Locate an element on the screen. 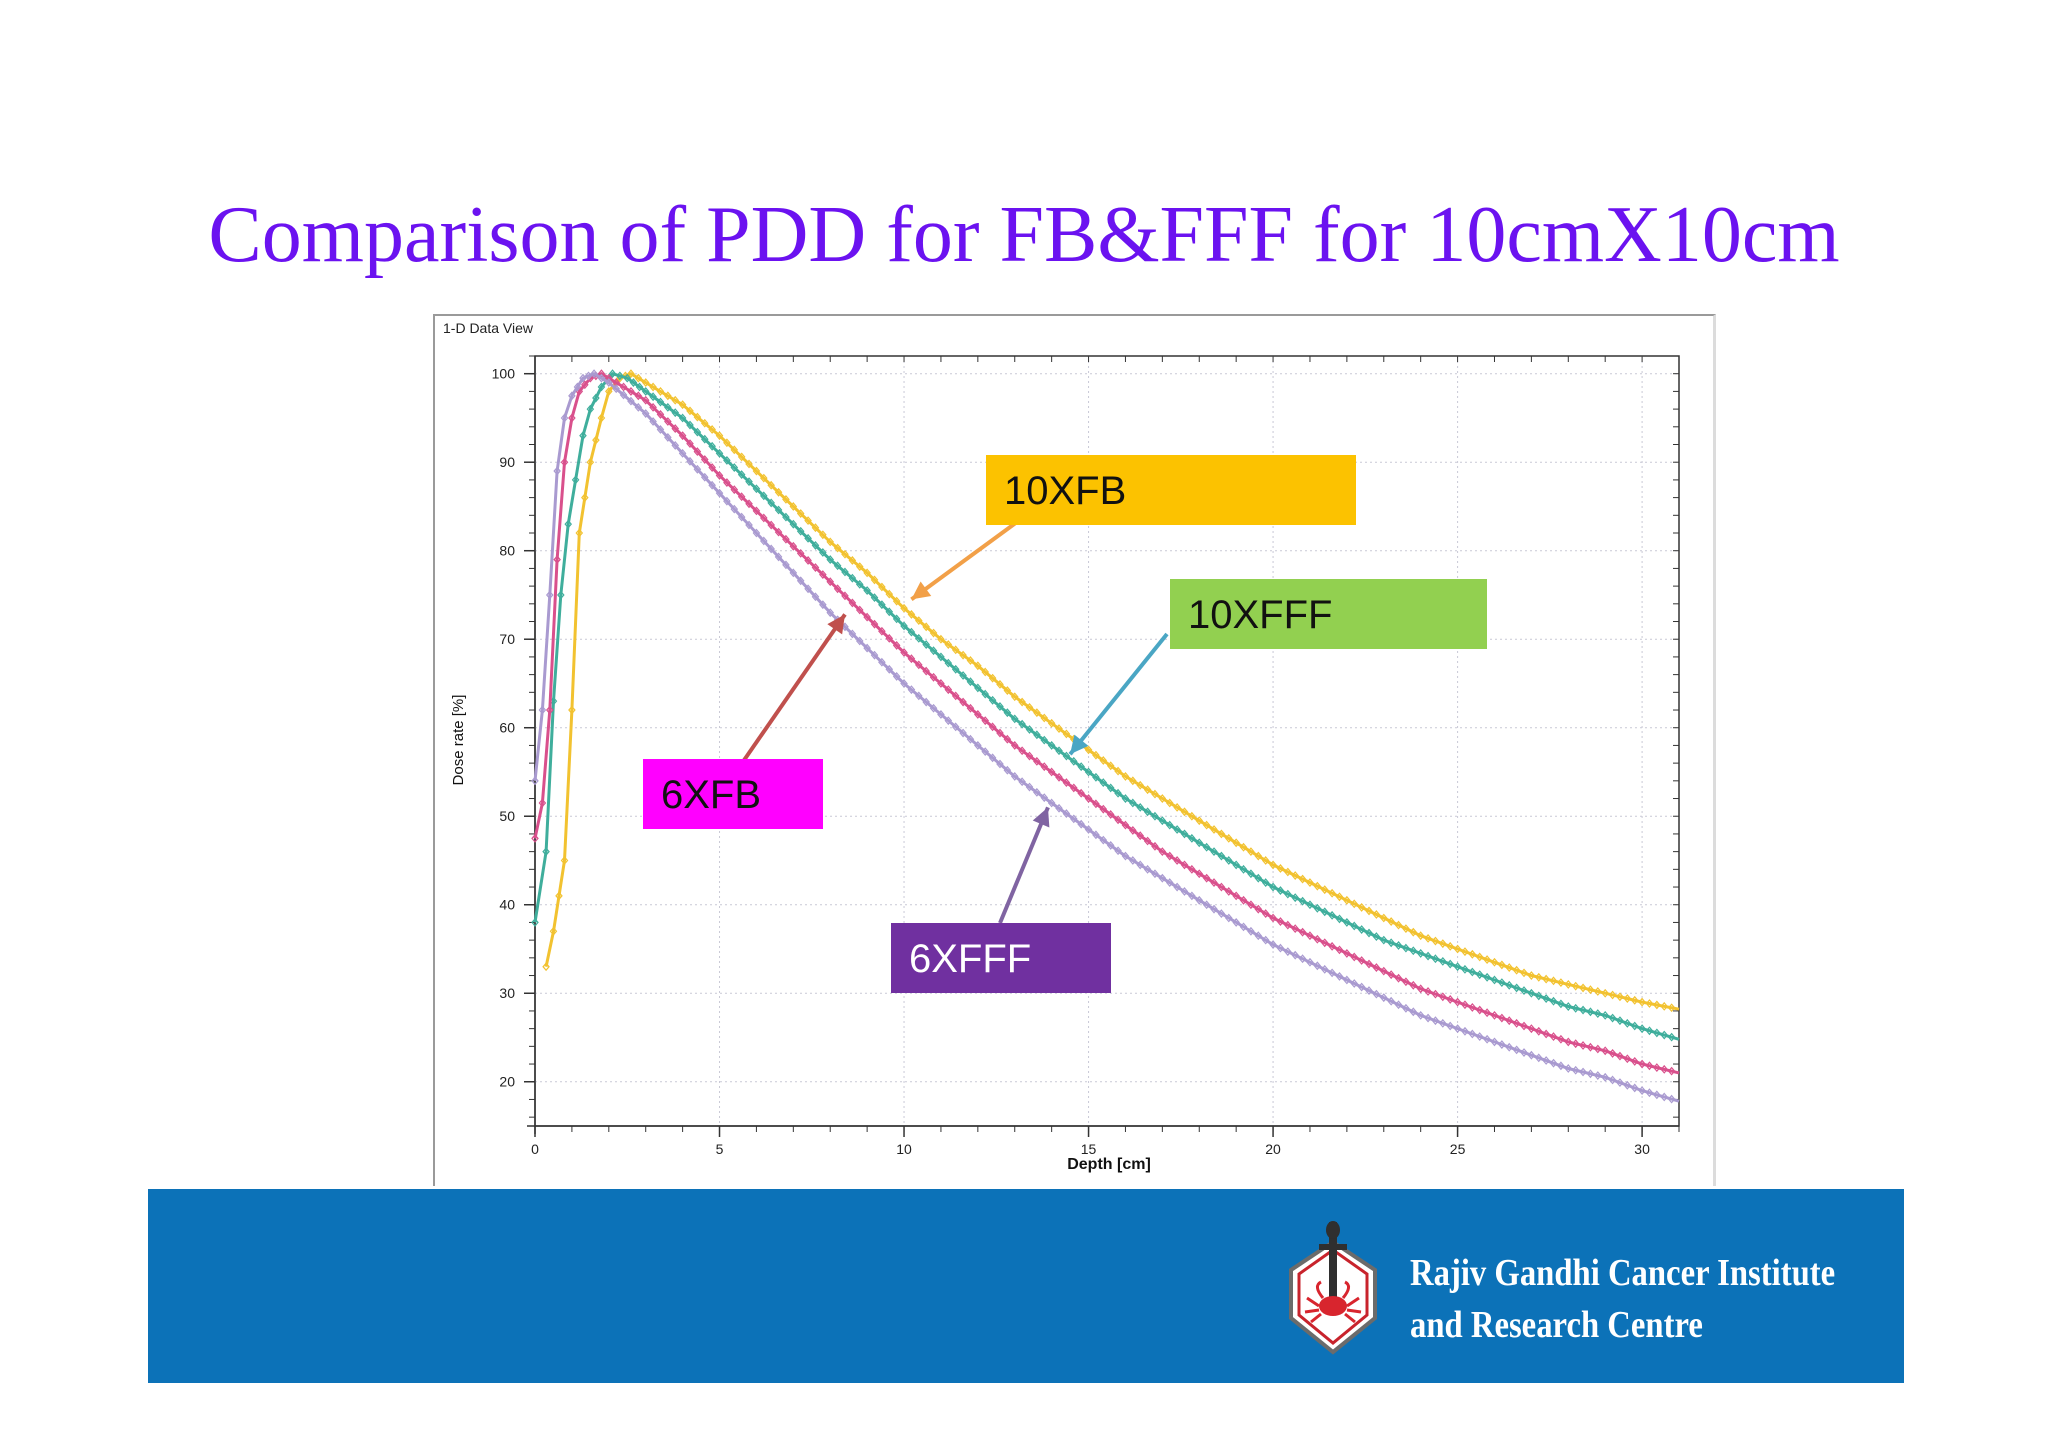 The width and height of the screenshot is (2048, 1447). x-tick-label: 10 is located at coordinates (904, 1149).